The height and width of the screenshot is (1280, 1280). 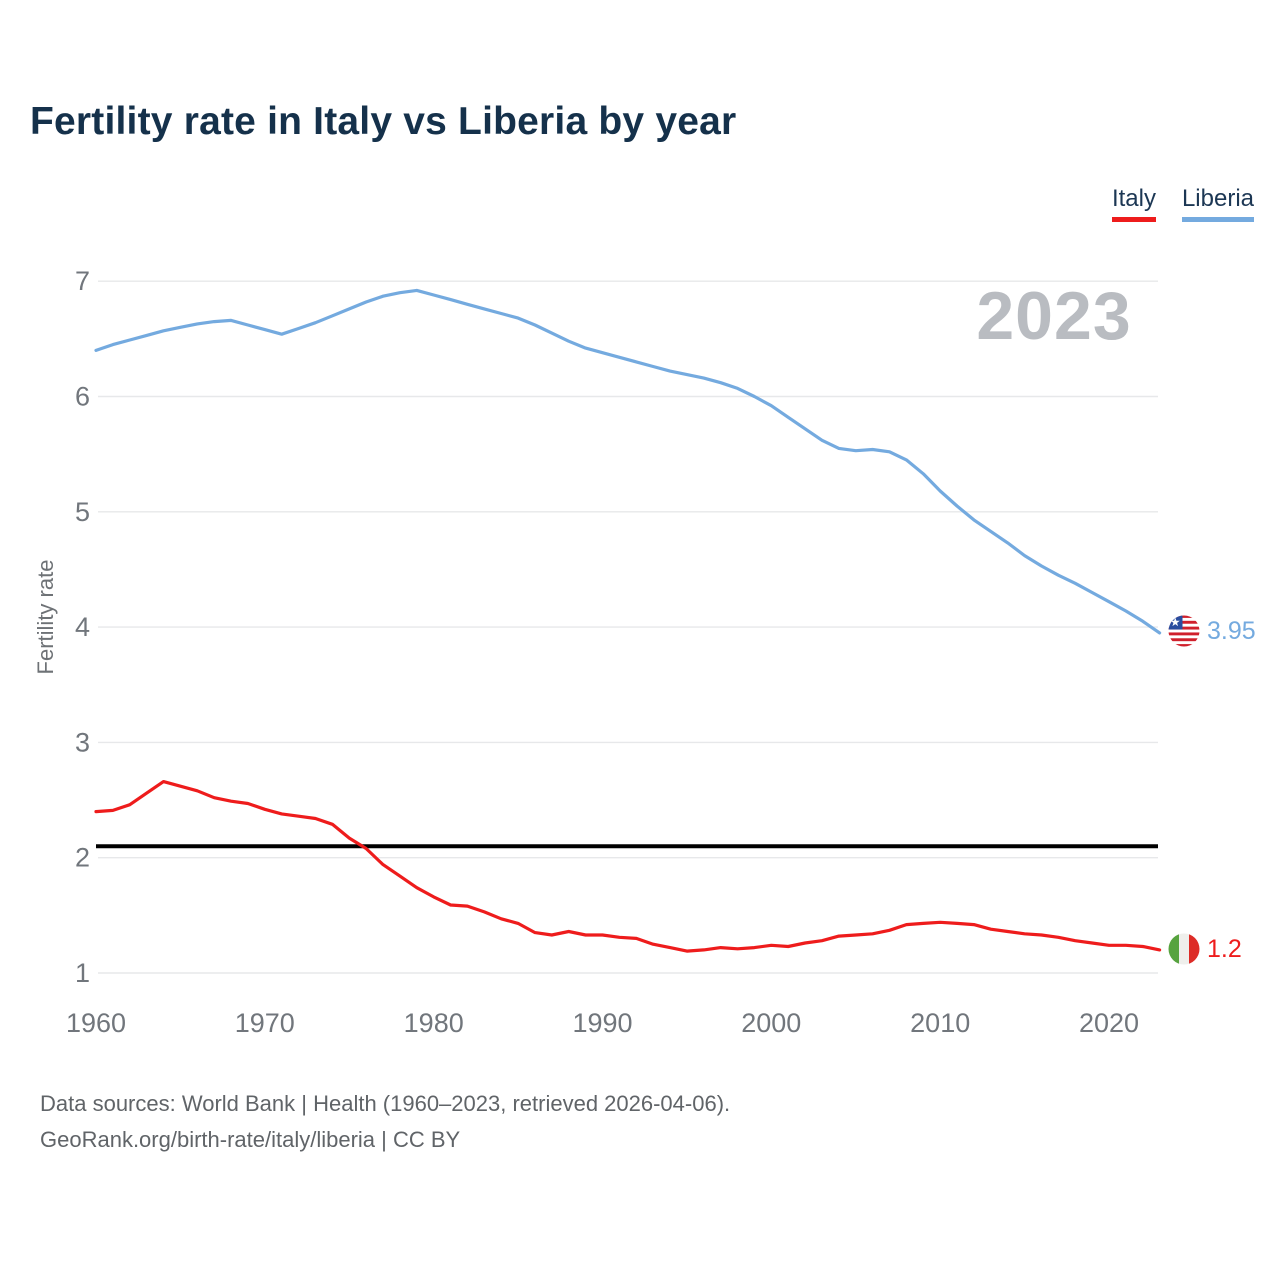 I want to click on year-watermark: 2023, so click(x=1054, y=316).